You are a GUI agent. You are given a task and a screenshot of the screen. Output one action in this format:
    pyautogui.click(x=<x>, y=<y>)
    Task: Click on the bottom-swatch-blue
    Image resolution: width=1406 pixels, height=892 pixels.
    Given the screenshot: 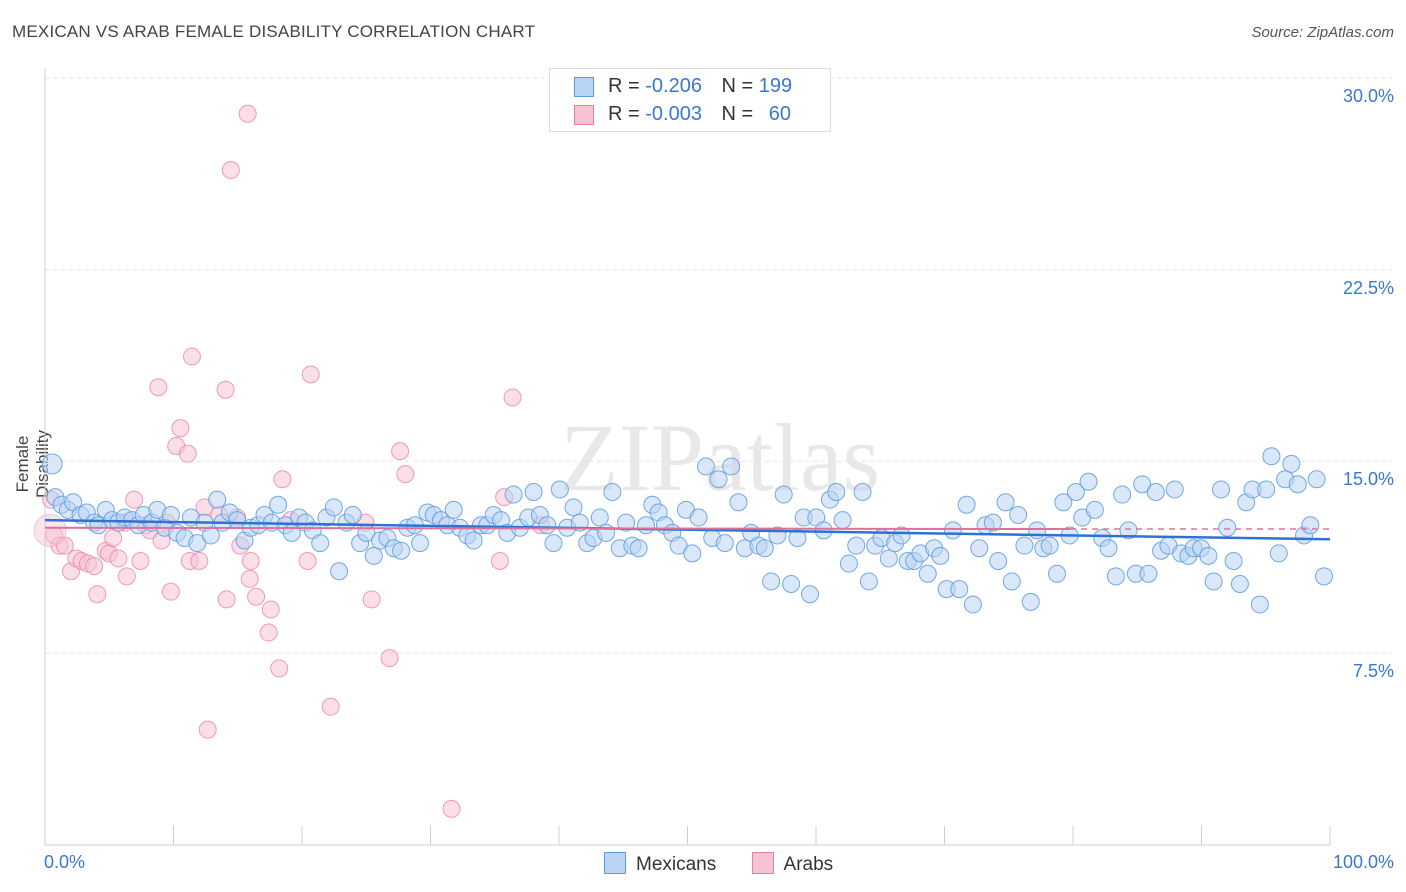 What is the action you would take?
    pyautogui.click(x=615, y=863)
    